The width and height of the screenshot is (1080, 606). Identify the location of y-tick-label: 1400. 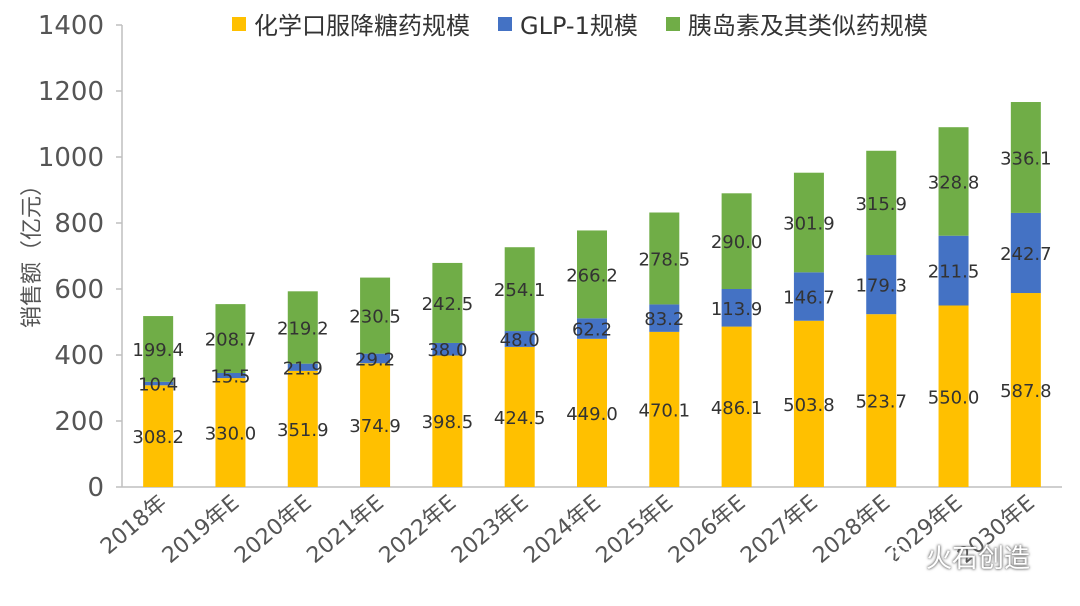
(71, 26).